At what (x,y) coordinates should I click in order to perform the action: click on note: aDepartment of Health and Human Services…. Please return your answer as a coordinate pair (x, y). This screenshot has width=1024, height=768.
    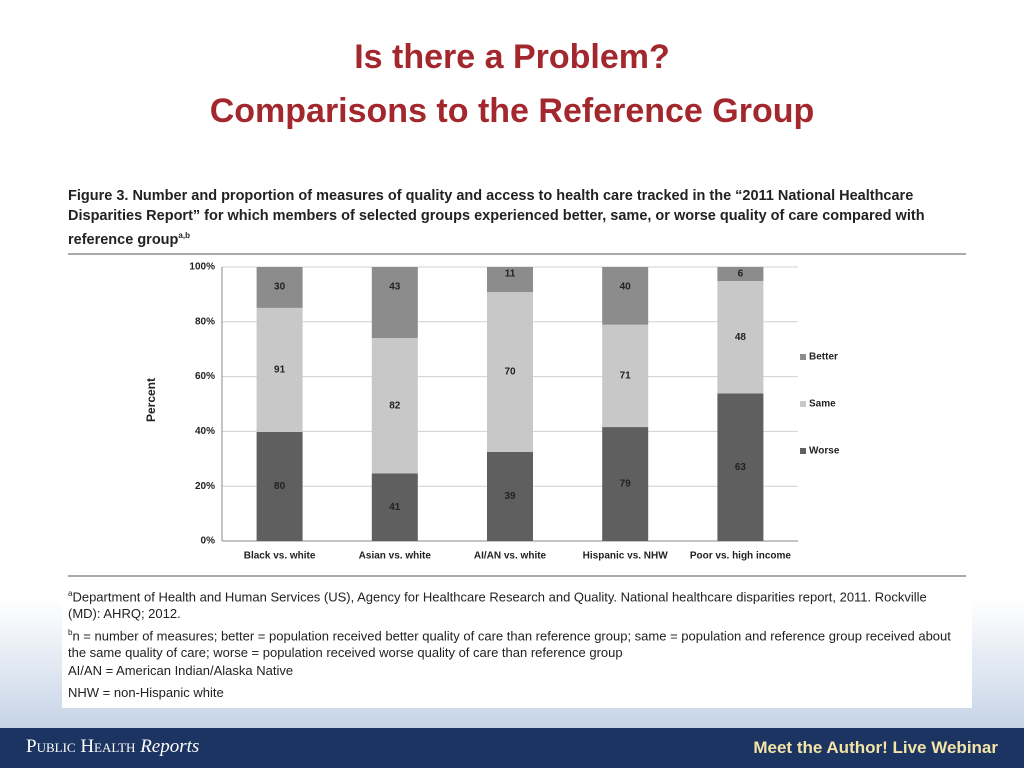
    Looking at the image, I should click on (513, 603).